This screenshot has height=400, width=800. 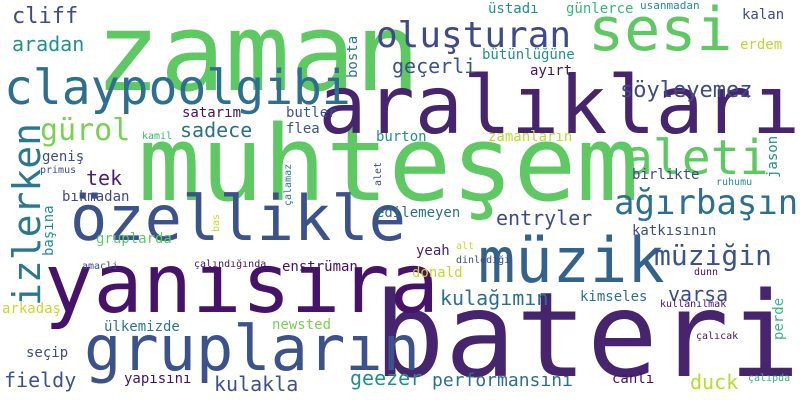 I want to click on word-usanmadan: usanmadan, so click(x=670, y=6).